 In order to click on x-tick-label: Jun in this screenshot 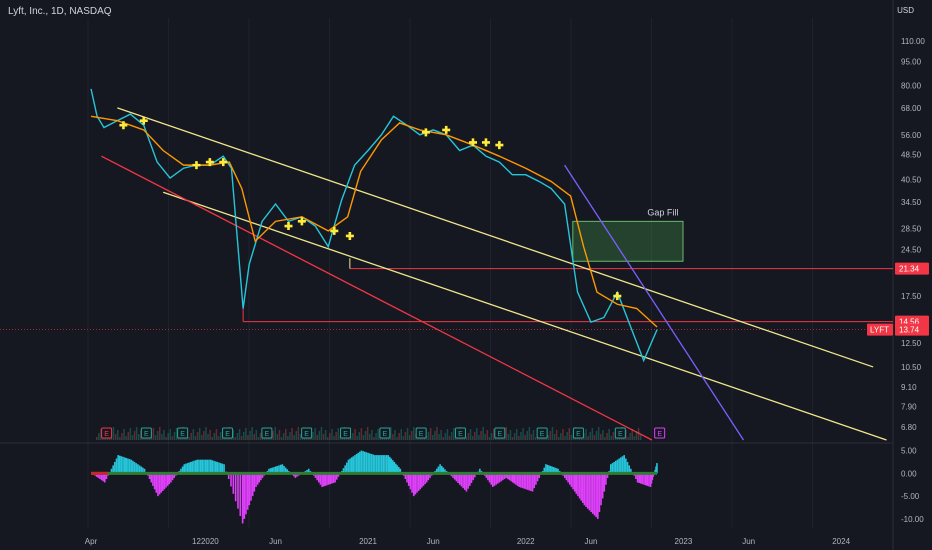, I will do `click(275, 541)`.